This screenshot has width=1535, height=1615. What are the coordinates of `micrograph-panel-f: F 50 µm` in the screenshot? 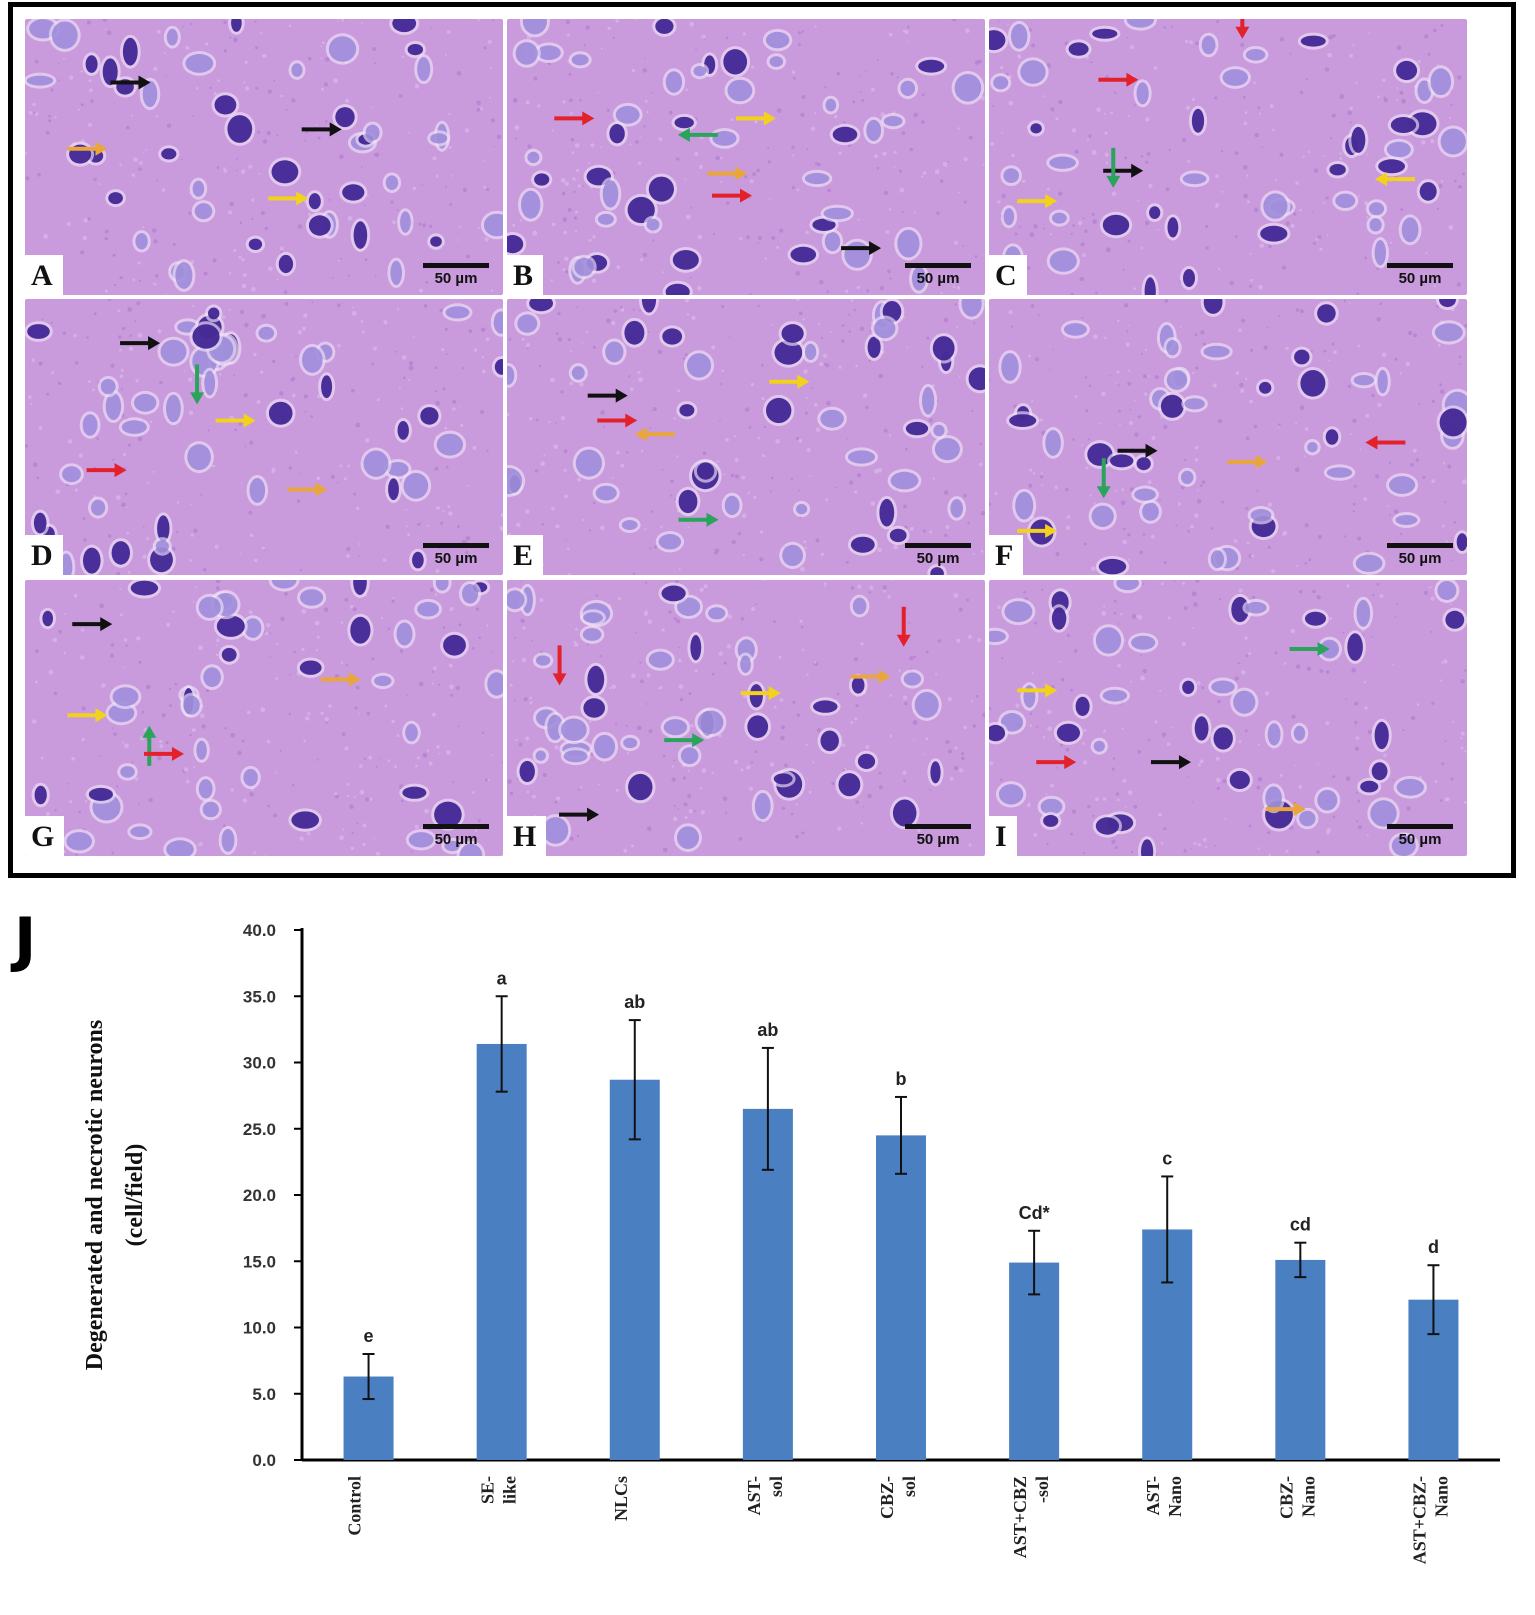 It's located at (1228, 437).